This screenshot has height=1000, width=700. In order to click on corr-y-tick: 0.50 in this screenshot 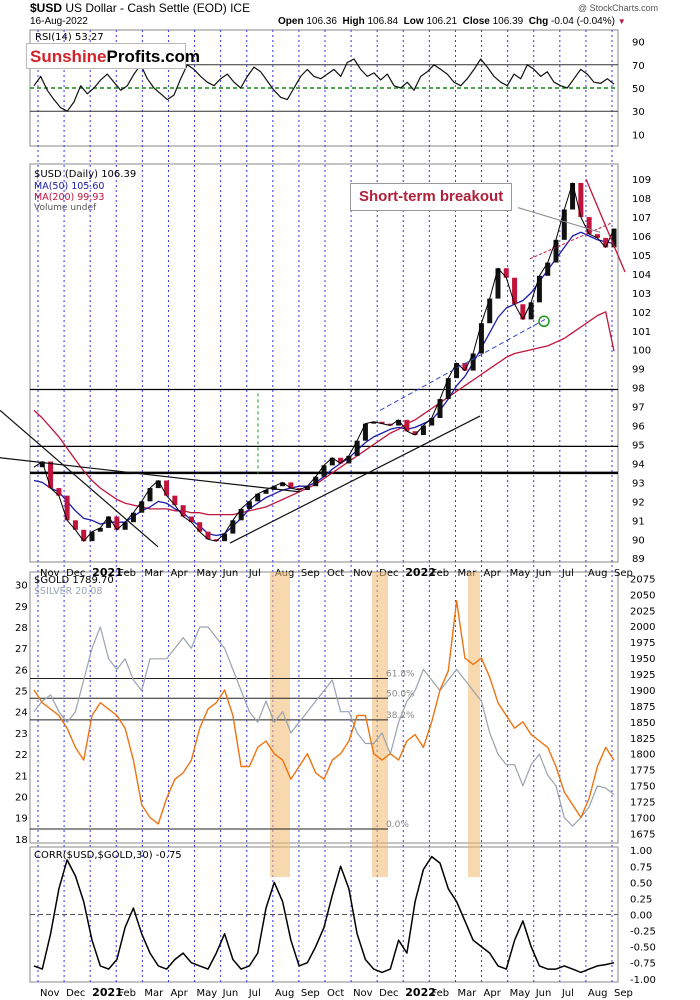, I will do `click(641, 883)`.